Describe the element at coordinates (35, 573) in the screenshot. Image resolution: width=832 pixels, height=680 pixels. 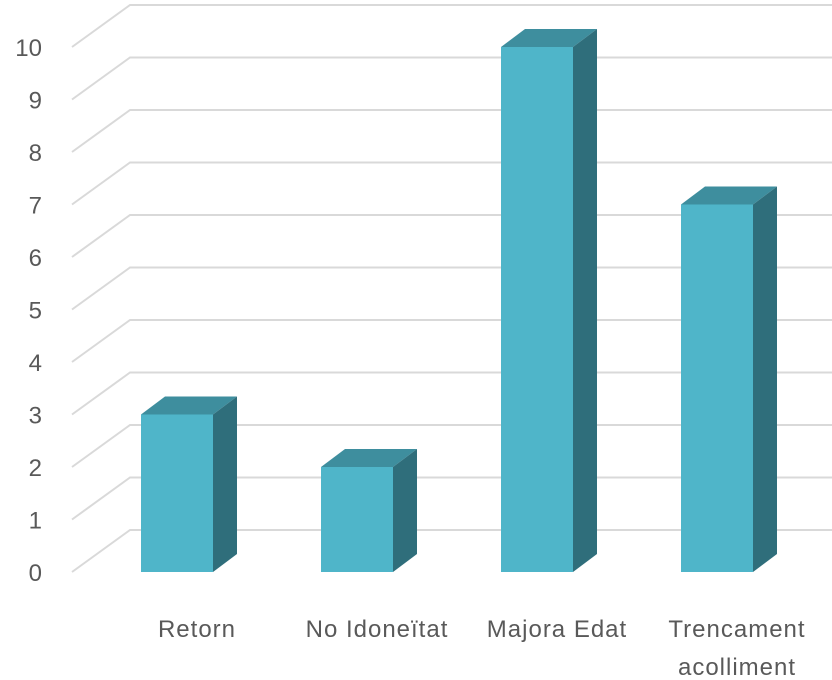
I see `y-tick-label-0: 0` at that location.